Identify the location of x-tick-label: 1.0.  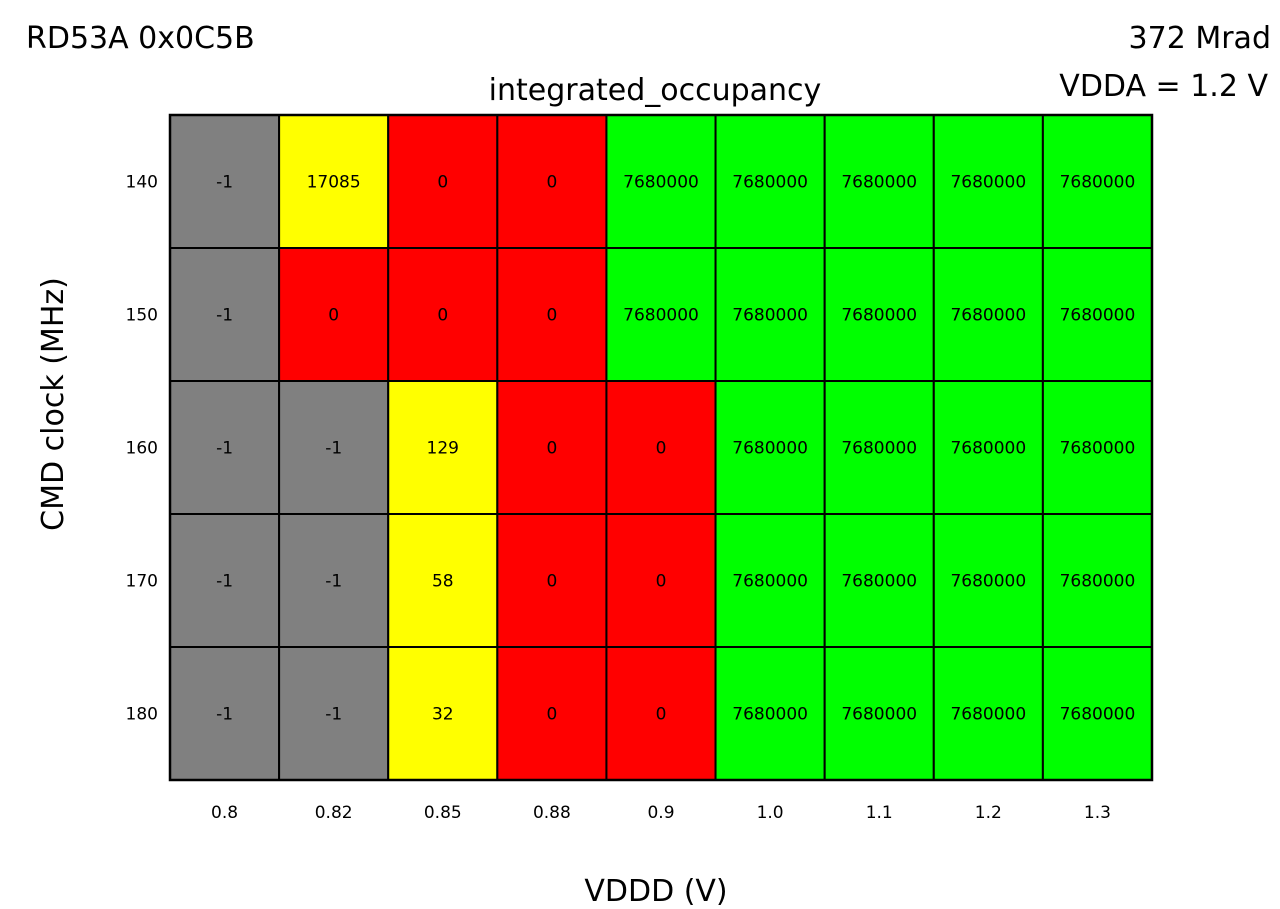
(770, 813).